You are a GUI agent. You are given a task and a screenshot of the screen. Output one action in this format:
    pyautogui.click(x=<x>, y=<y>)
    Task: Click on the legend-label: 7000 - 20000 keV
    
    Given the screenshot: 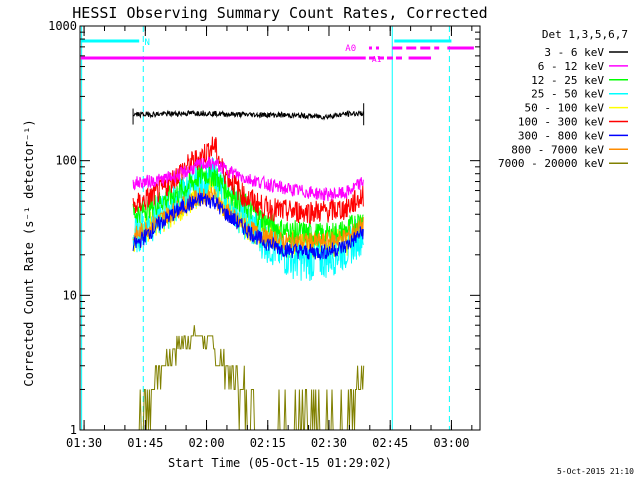 What is the action you would take?
    pyautogui.click(x=551, y=163)
    